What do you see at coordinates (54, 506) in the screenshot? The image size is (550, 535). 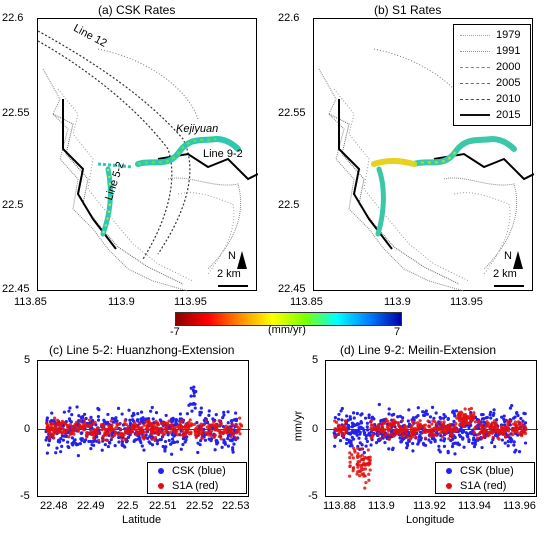 I see `x-tick-c: 22.48` at bounding box center [54, 506].